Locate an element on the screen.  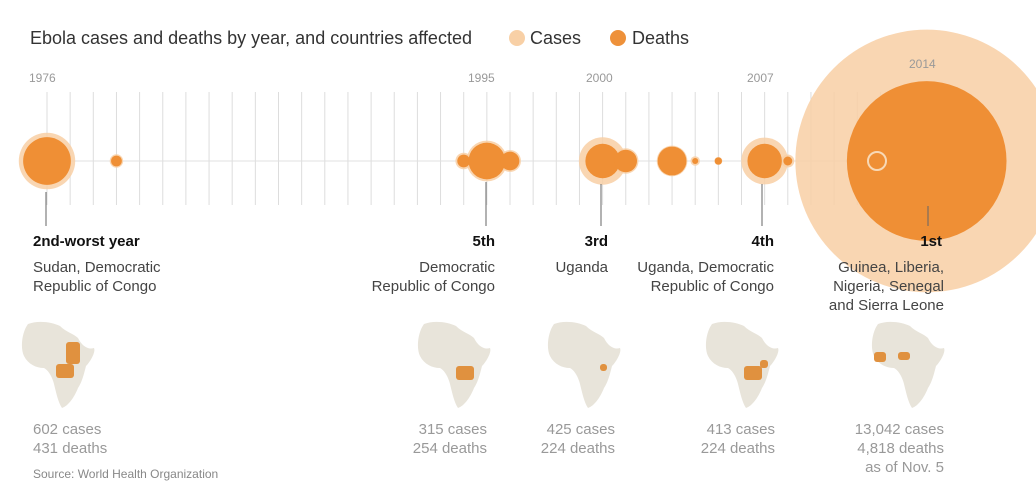
deaths-2007: 224 deaths is located at coordinates (737, 448).